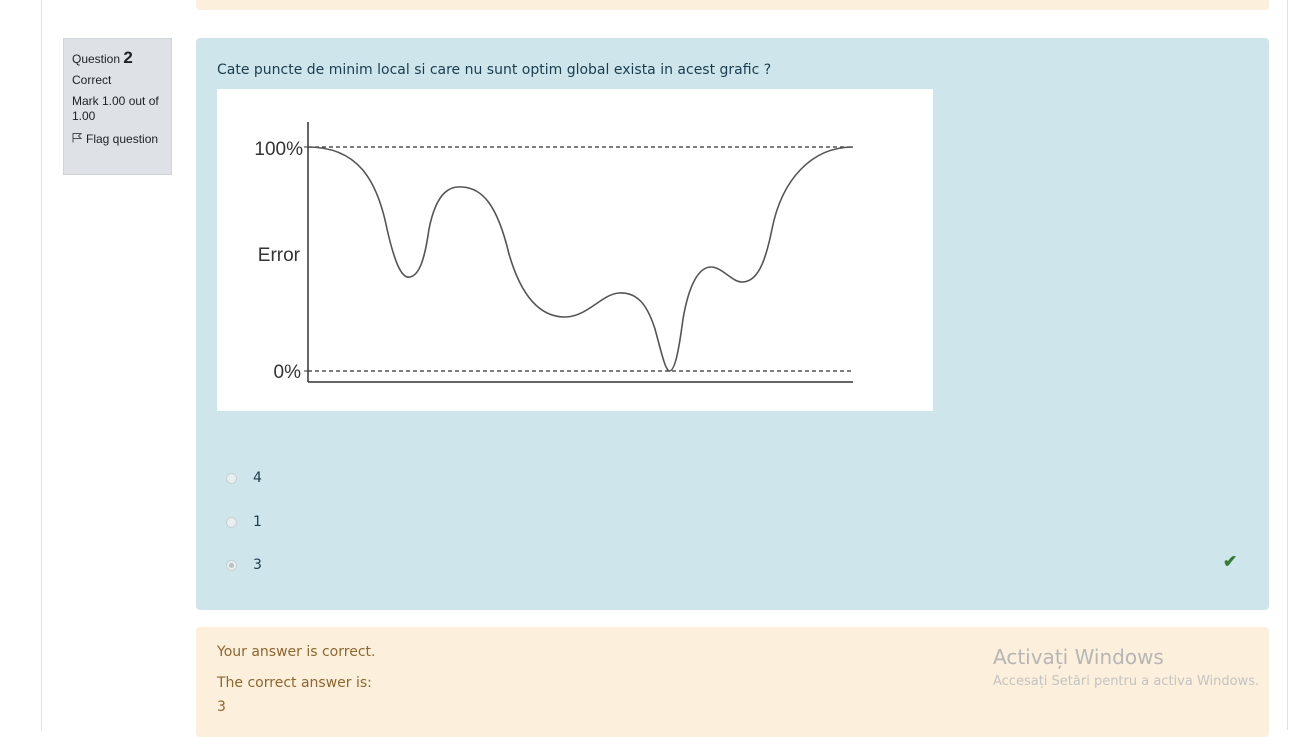 The height and width of the screenshot is (737, 1300). I want to click on correct-answer-value: 3, so click(221, 707).